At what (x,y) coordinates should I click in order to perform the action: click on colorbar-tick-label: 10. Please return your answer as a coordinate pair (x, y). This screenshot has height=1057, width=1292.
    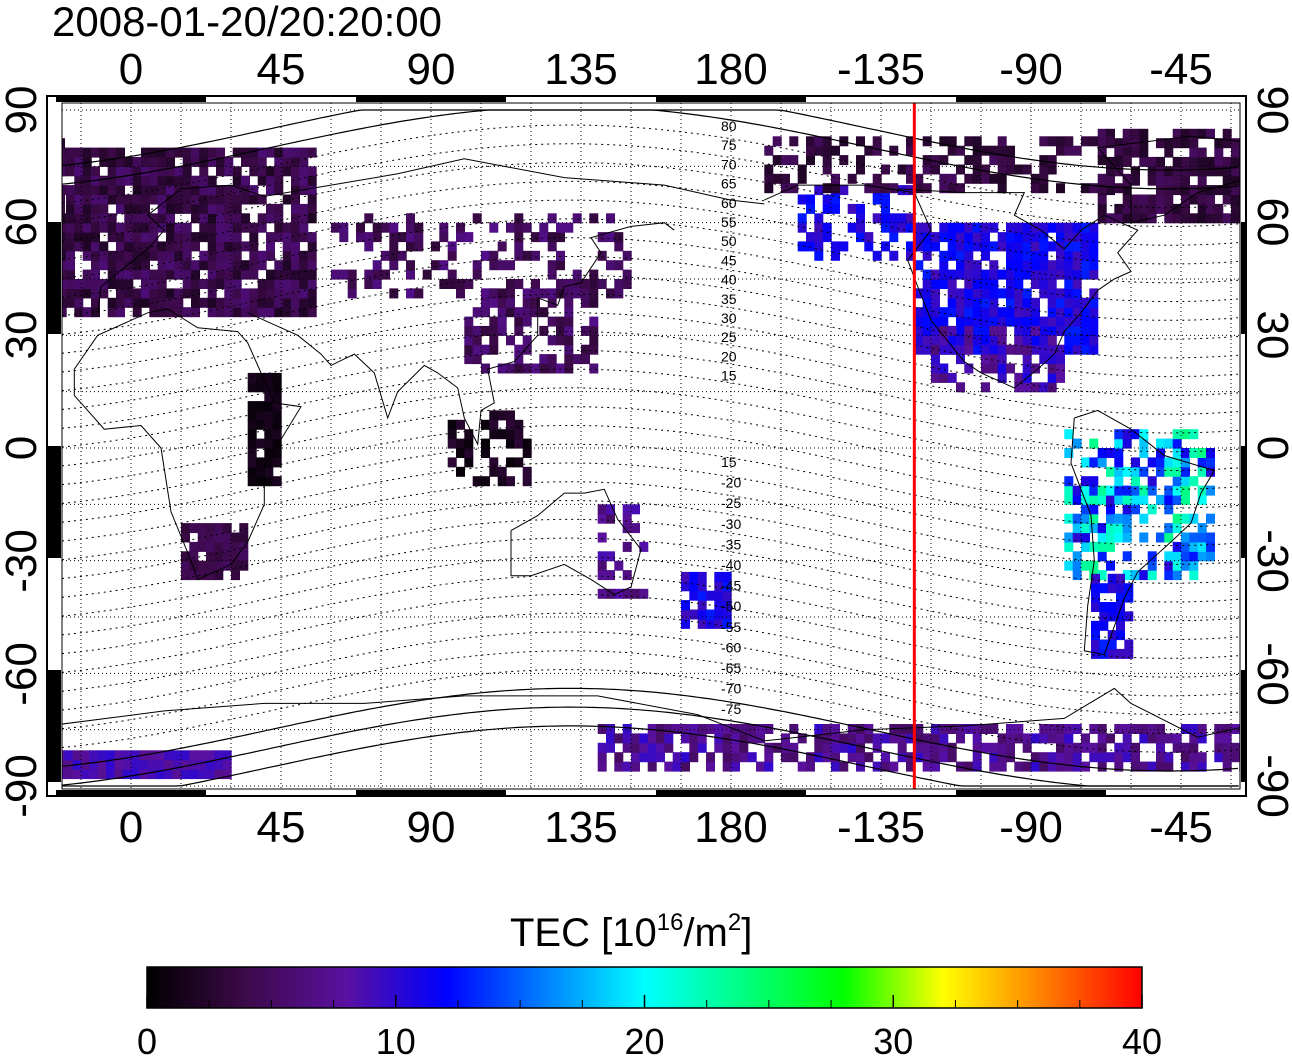
    Looking at the image, I should click on (396, 1039).